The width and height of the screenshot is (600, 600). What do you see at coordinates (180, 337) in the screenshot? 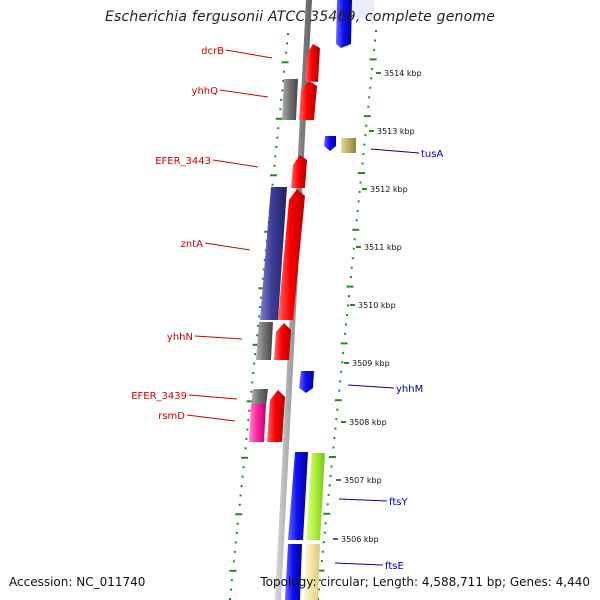
I see `gene-label-yhhN: yhhN` at bounding box center [180, 337].